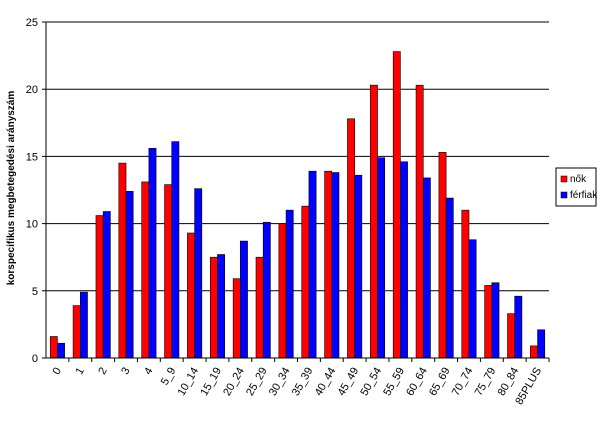 Image resolution: width=600 pixels, height=428 pixels. Describe the element at coordinates (32, 157) in the screenshot. I see `y-tick-label: 15` at that location.